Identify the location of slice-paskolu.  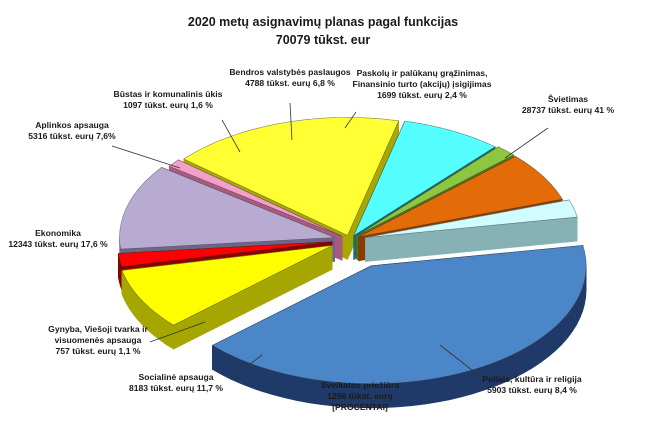
(471, 230).